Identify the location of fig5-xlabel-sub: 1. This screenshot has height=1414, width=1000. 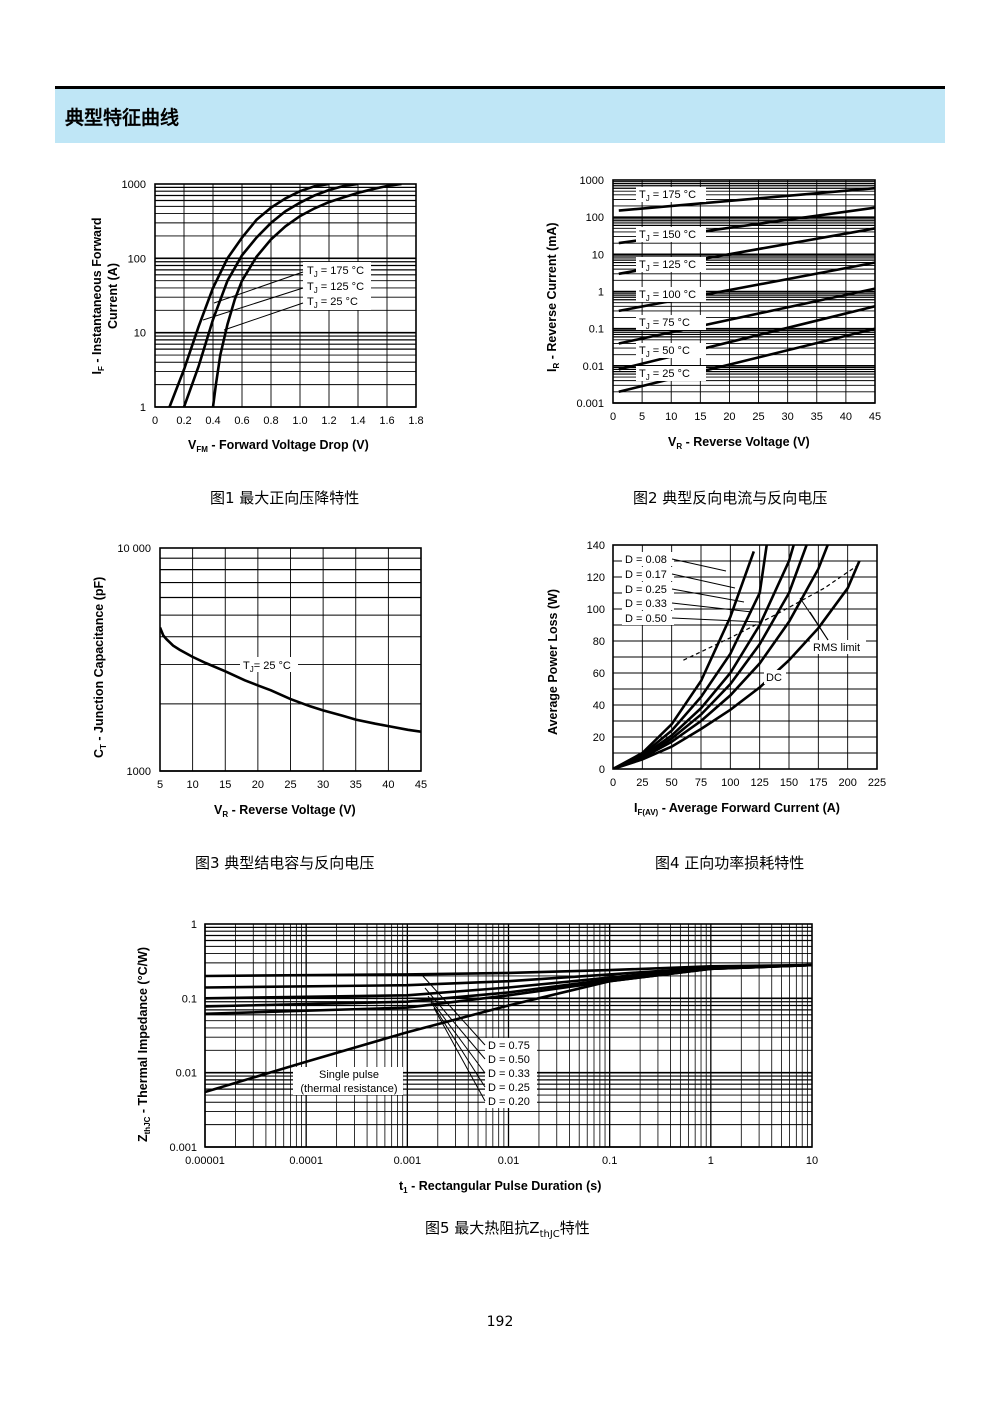
(405, 1190).